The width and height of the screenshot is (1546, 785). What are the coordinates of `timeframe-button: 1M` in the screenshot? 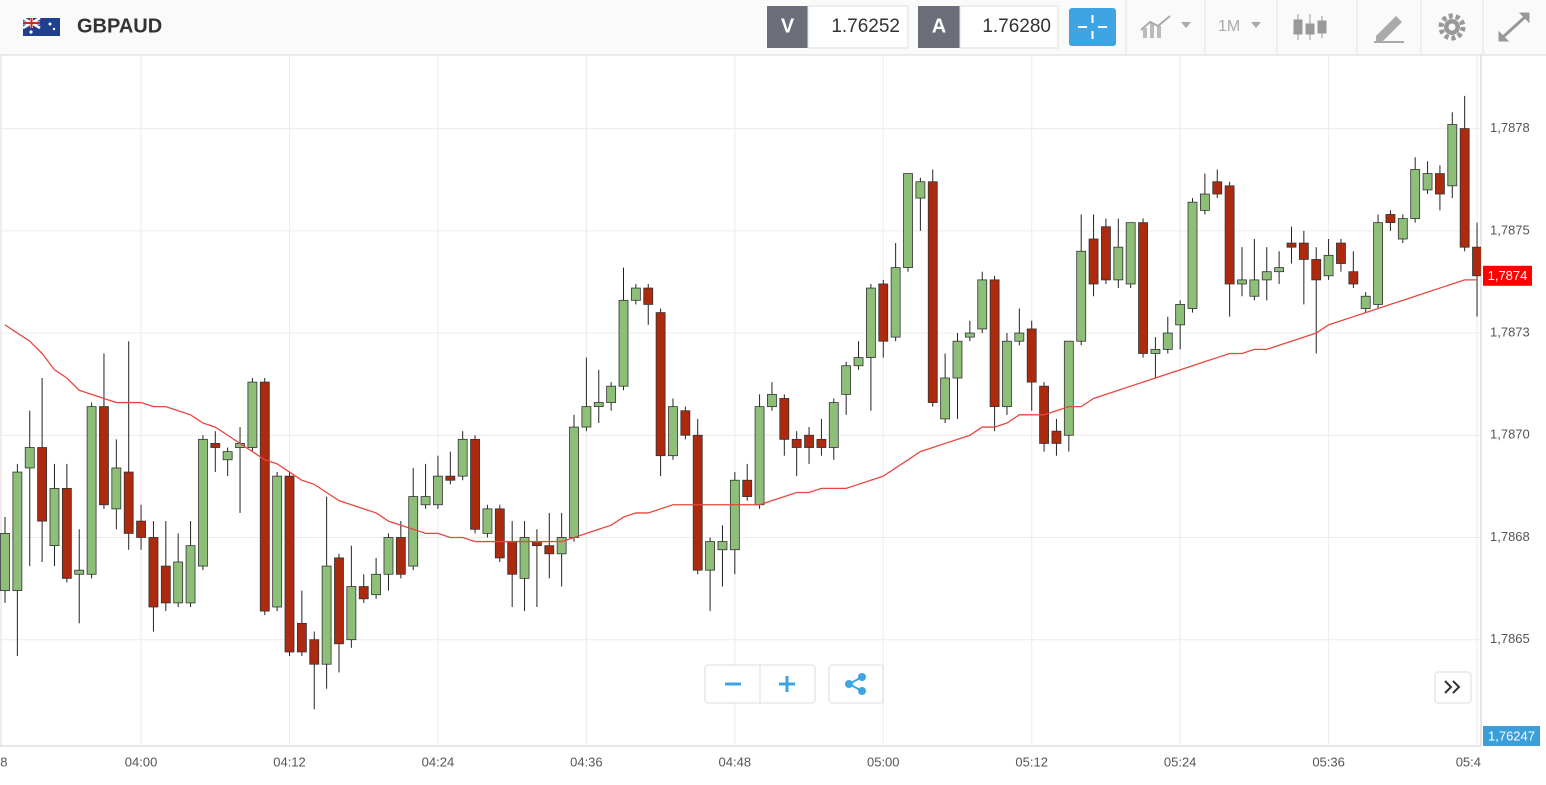 It's located at (1239, 26).